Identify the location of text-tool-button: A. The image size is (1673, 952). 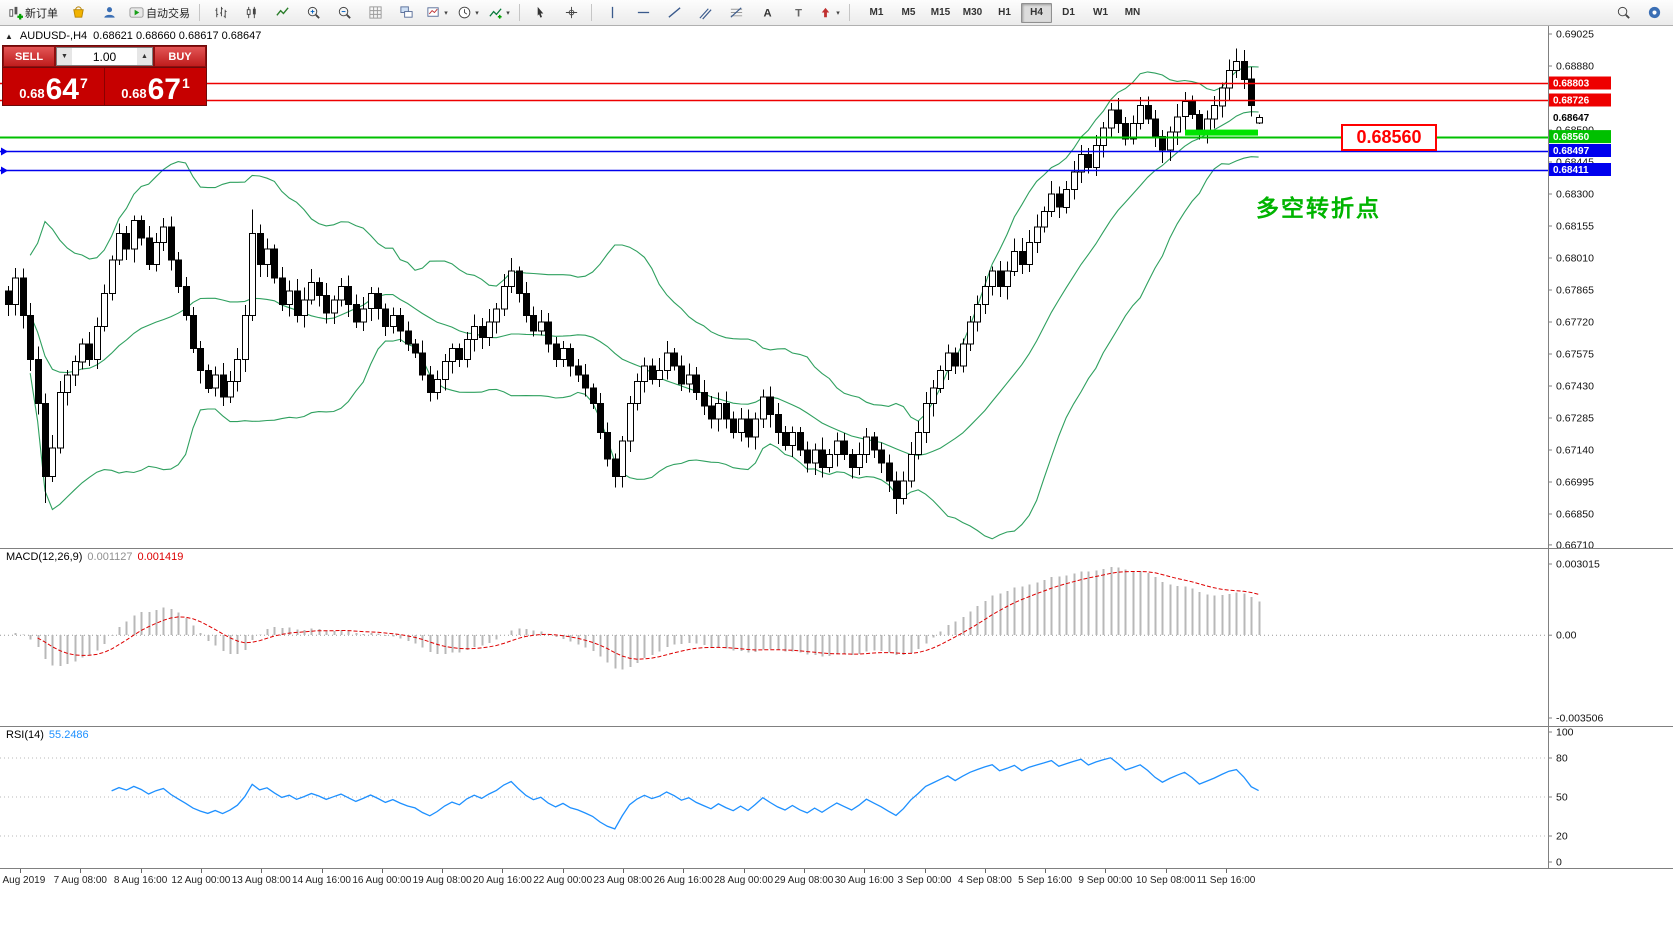
(767, 12).